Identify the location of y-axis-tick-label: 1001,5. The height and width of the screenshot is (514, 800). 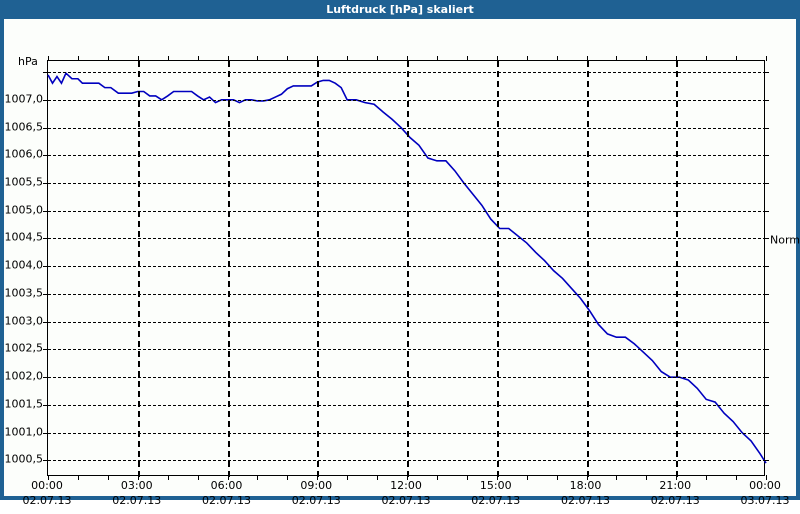
(24, 404).